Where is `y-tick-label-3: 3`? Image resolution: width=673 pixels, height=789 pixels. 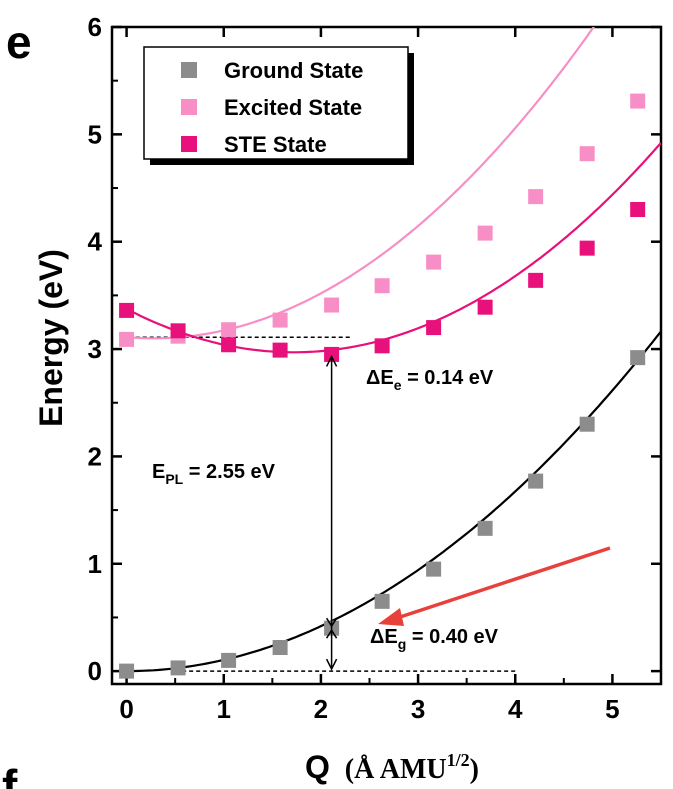 y-tick-label-3: 3 is located at coordinates (95, 349).